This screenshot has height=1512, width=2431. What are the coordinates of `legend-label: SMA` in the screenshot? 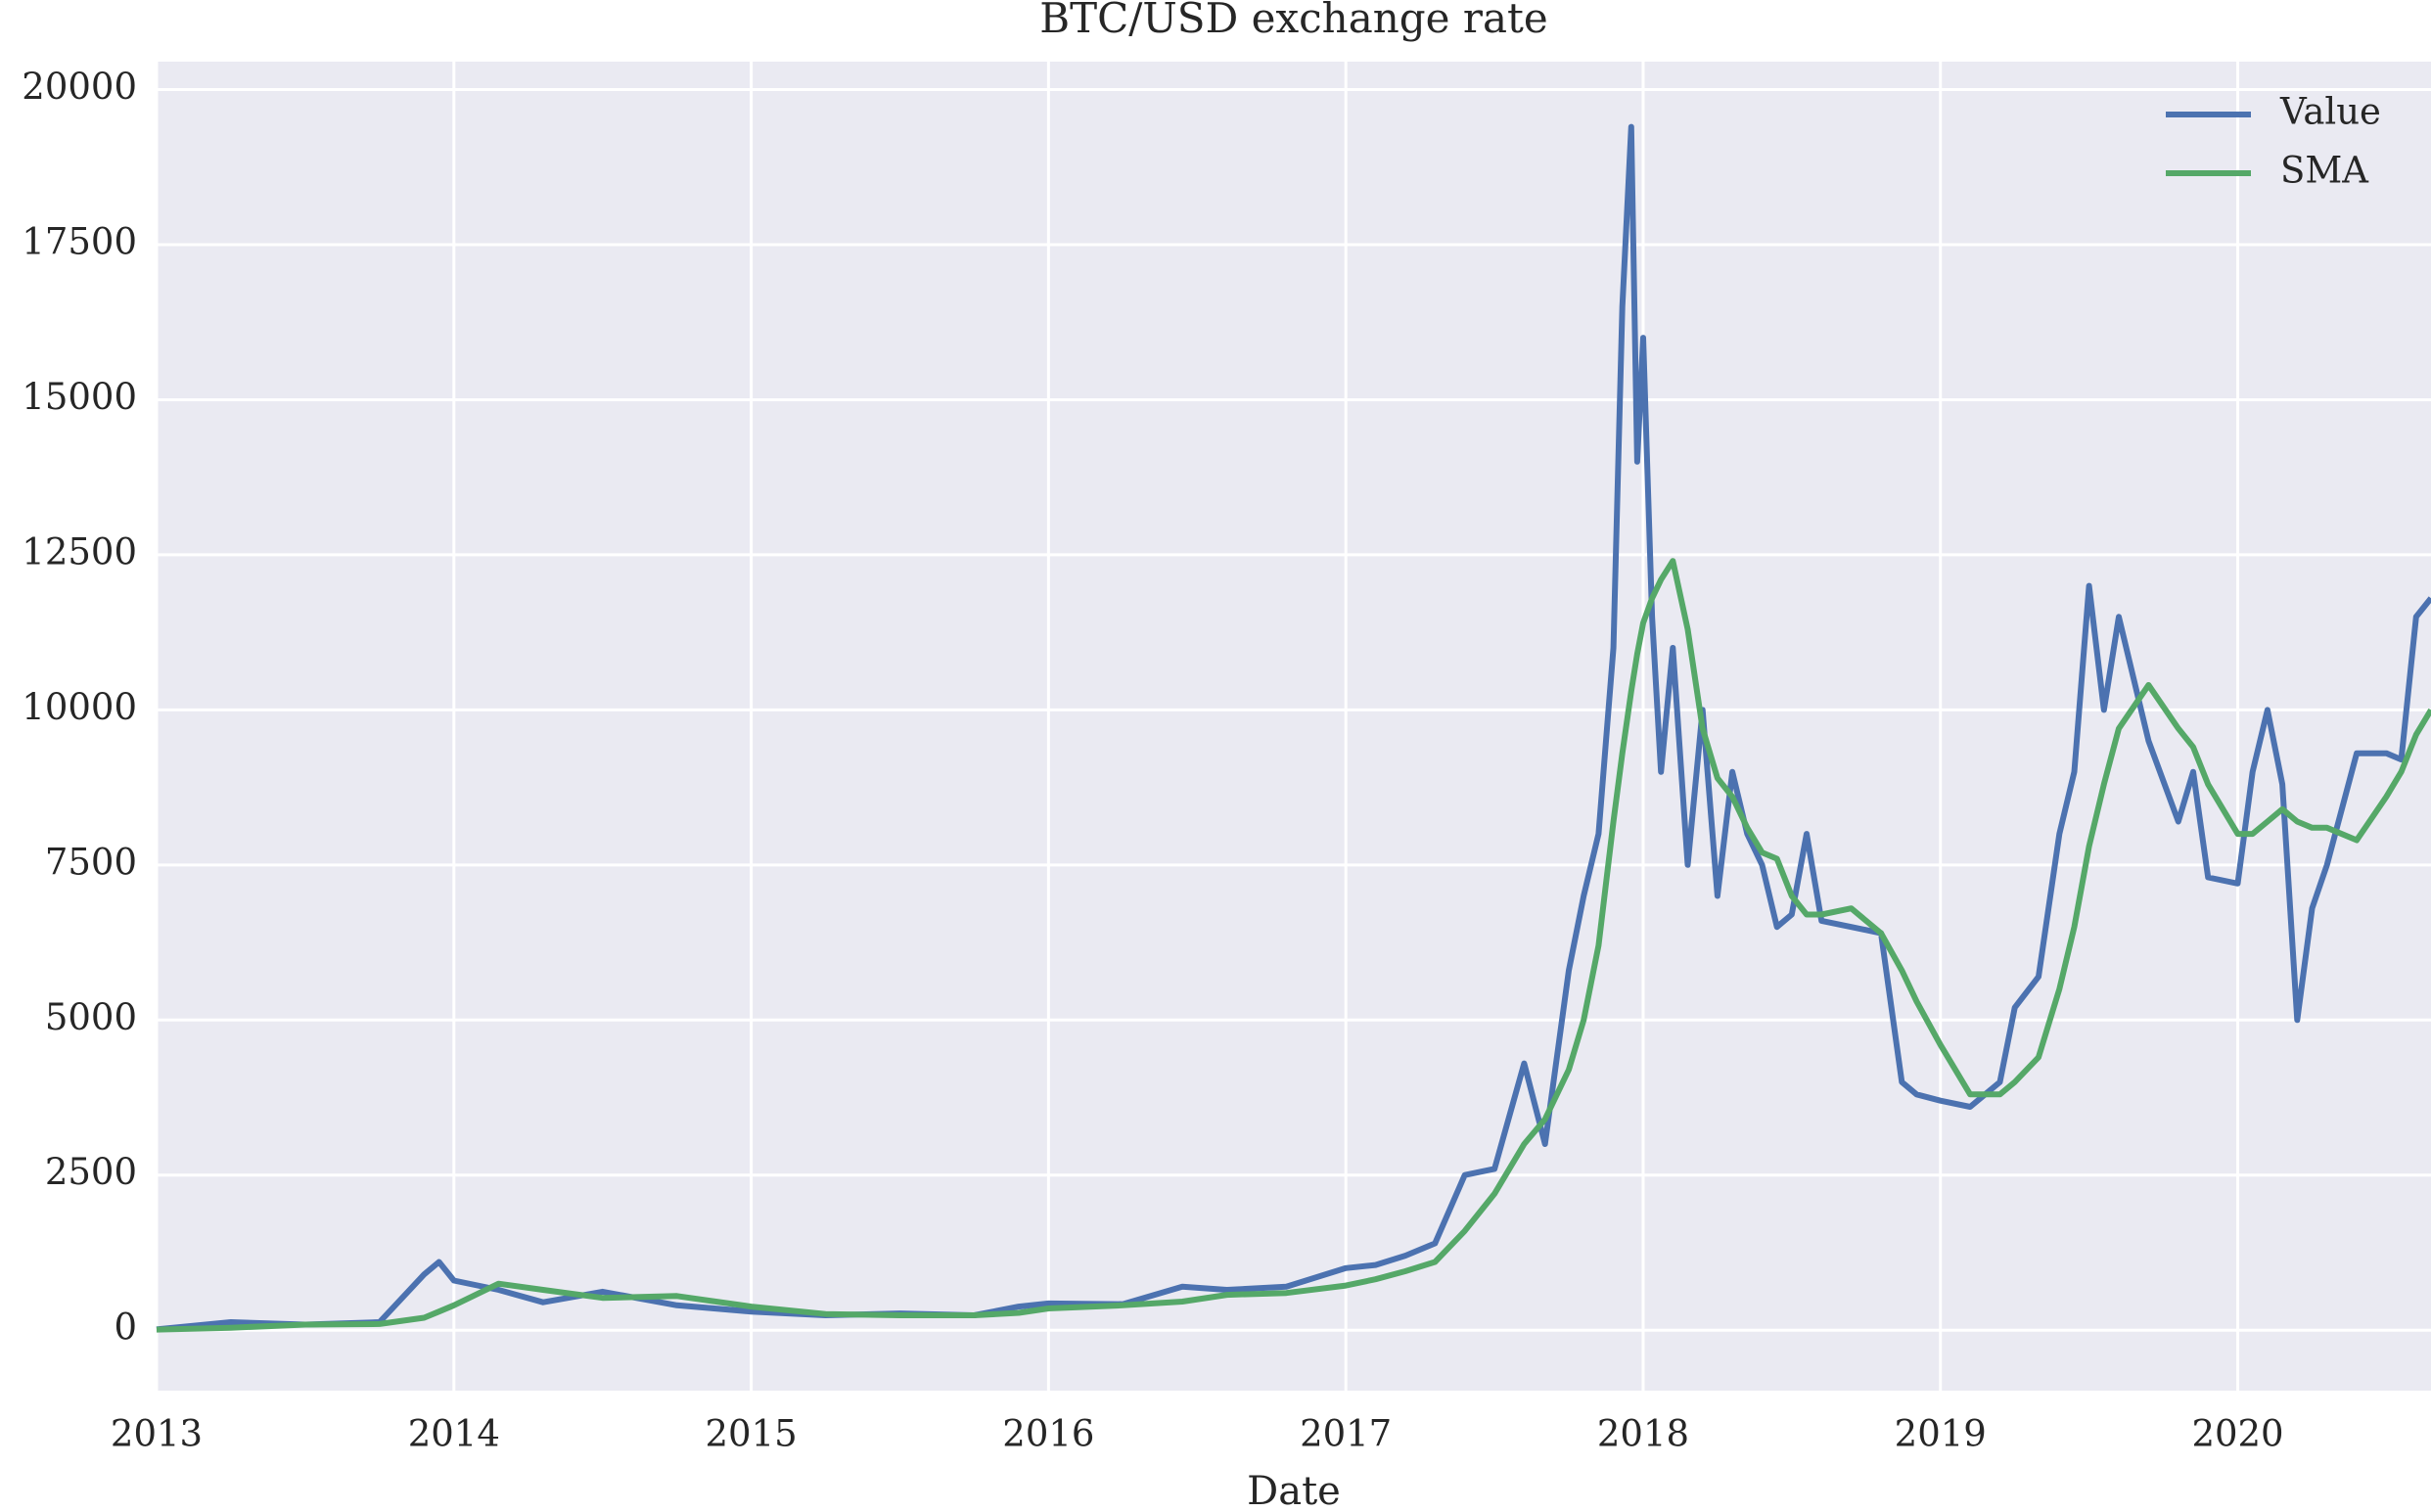 It's located at (2325, 171).